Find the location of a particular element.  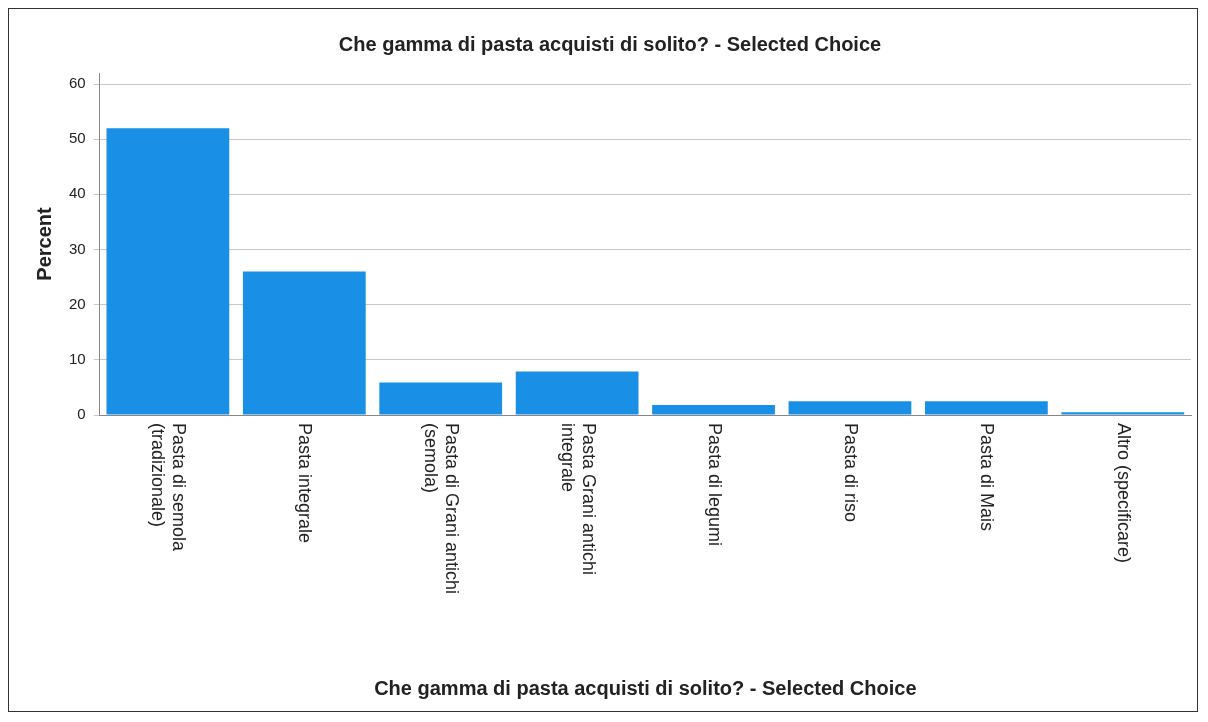

y-tick-label: 10 is located at coordinates (77, 358).